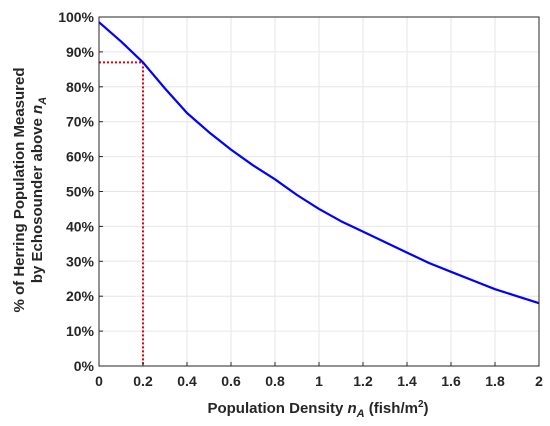  What do you see at coordinates (80, 226) in the screenshot?
I see `y-tick-label: 40%` at bounding box center [80, 226].